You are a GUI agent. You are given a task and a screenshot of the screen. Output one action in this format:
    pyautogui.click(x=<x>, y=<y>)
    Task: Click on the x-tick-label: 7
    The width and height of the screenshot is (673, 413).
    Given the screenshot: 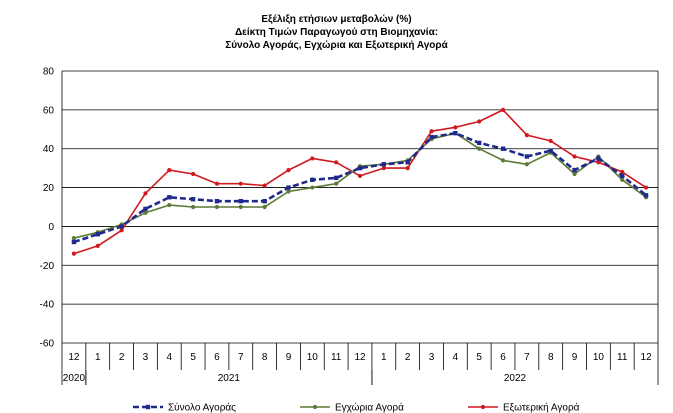 What is the action you would take?
    pyautogui.click(x=241, y=357)
    